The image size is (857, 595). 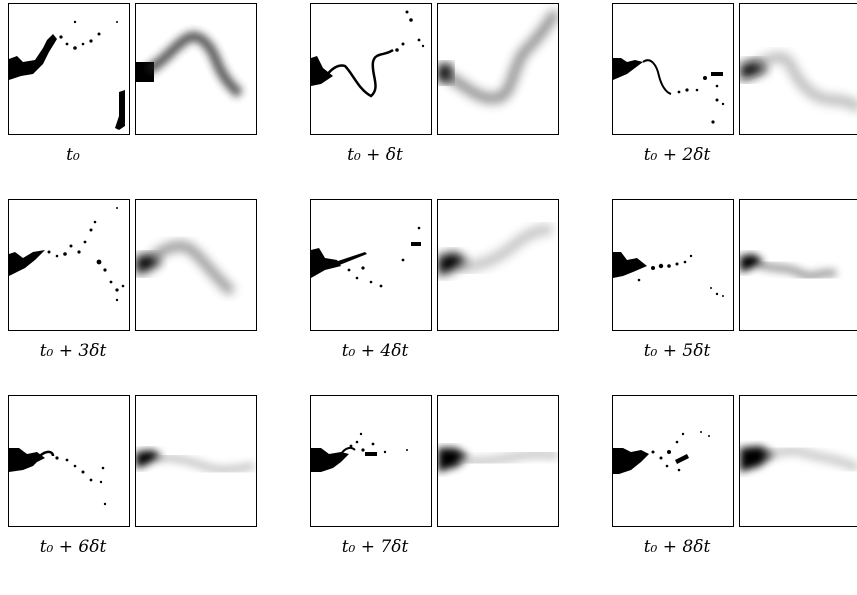 I want to click on panel-pair-5: t₀ + 5δt, so click(x=734, y=299).